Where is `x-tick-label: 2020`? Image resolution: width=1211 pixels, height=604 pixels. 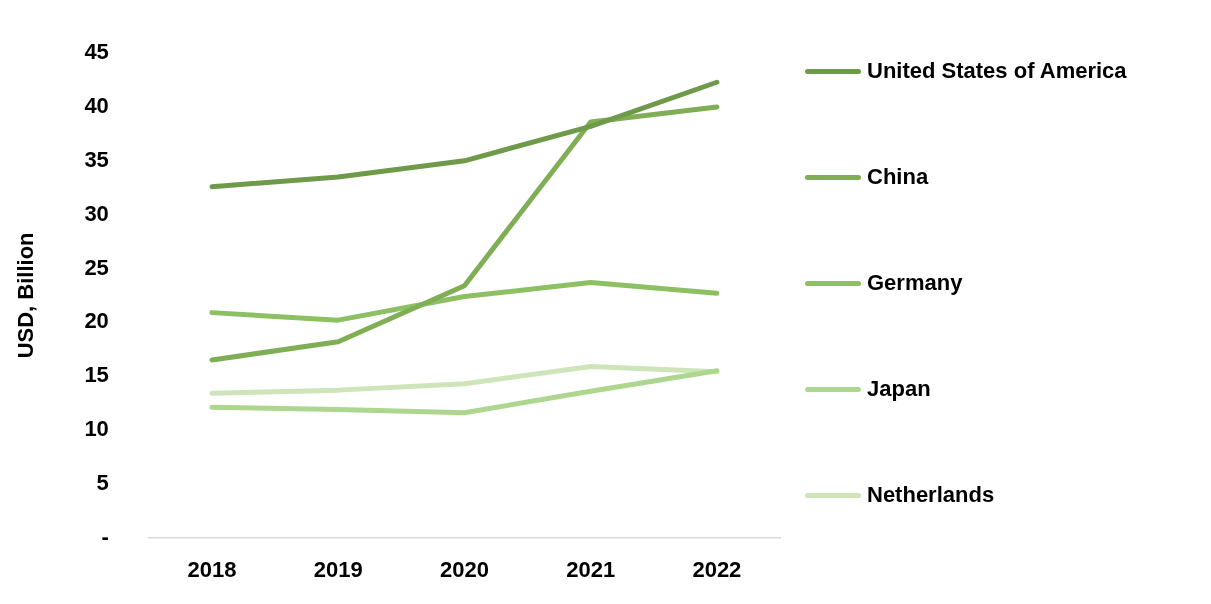
x-tick-label: 2020 is located at coordinates (464, 569).